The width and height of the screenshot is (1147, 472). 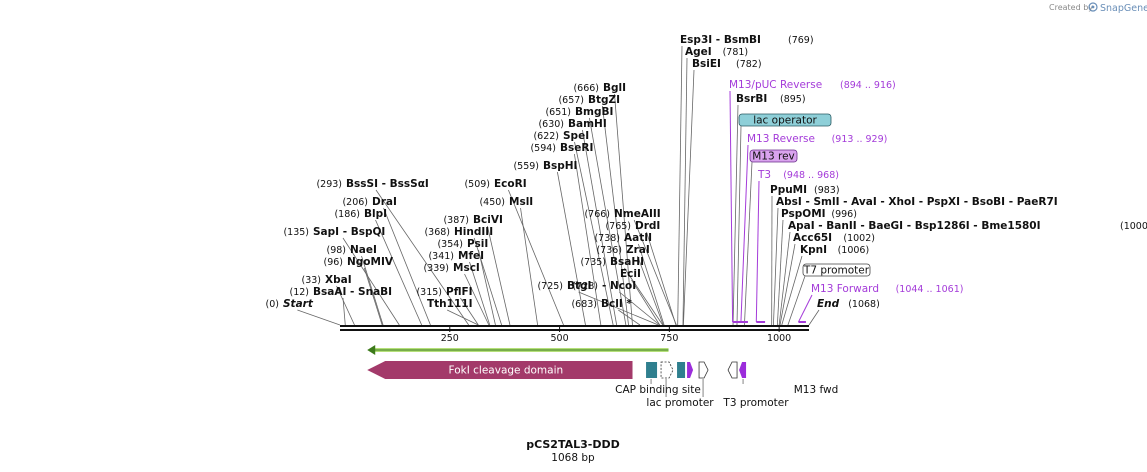 I want to click on primer-range: (1044 .. 1061), so click(x=930, y=289).